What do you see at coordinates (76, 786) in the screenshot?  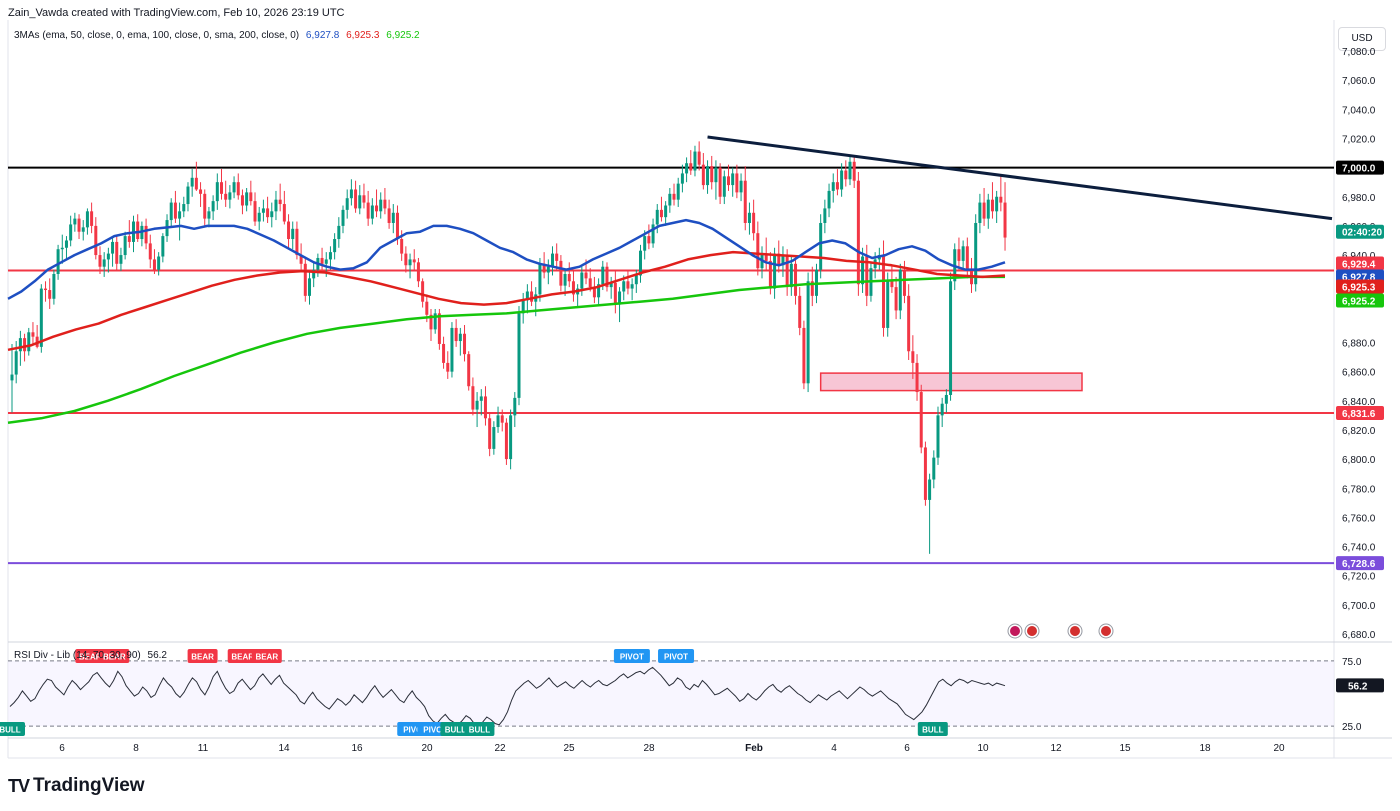 I see `tradingview-logo: TV TradingView` at bounding box center [76, 786].